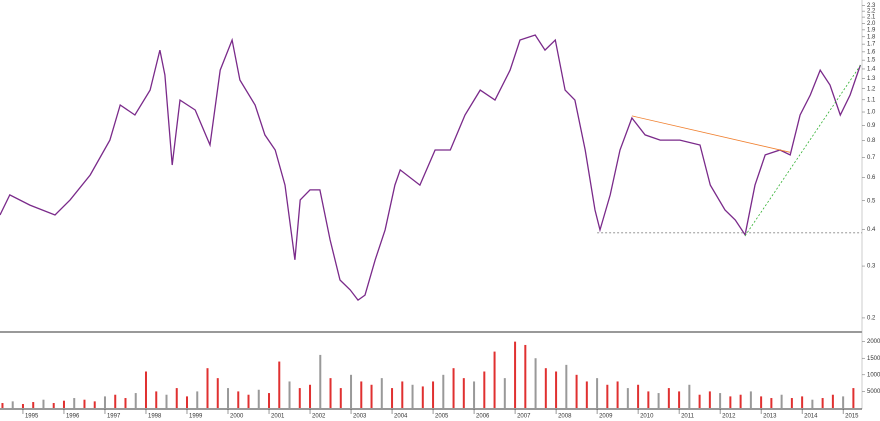 The height and width of the screenshot is (421, 880). I want to click on y-tick-label: 0.5, so click(871, 201).